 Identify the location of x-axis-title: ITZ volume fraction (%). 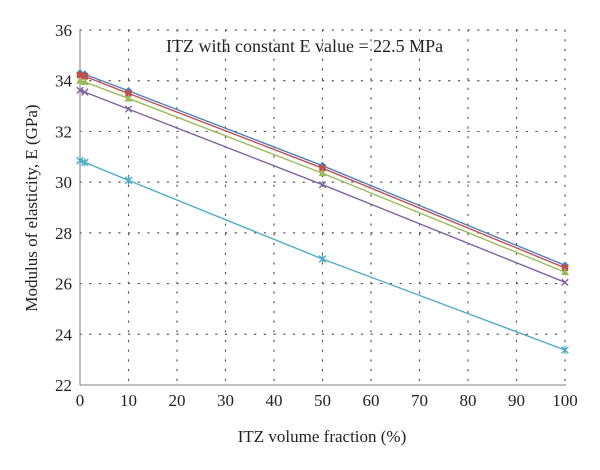
(322, 436).